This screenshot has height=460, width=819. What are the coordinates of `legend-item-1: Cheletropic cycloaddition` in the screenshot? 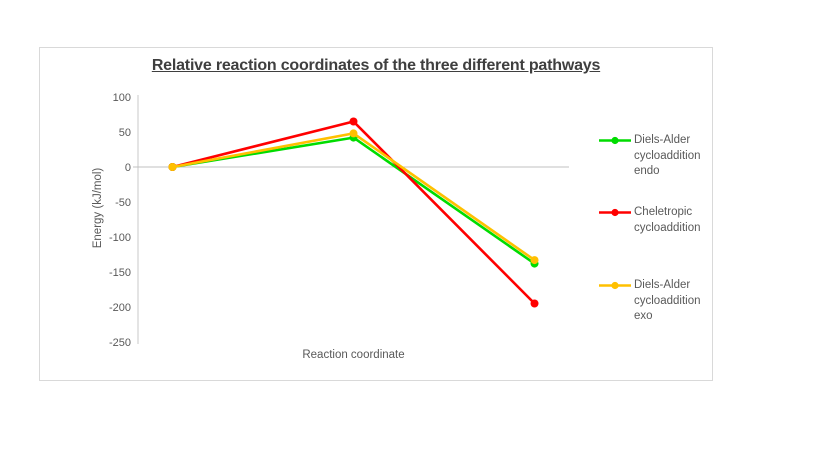 It's located at (655, 220).